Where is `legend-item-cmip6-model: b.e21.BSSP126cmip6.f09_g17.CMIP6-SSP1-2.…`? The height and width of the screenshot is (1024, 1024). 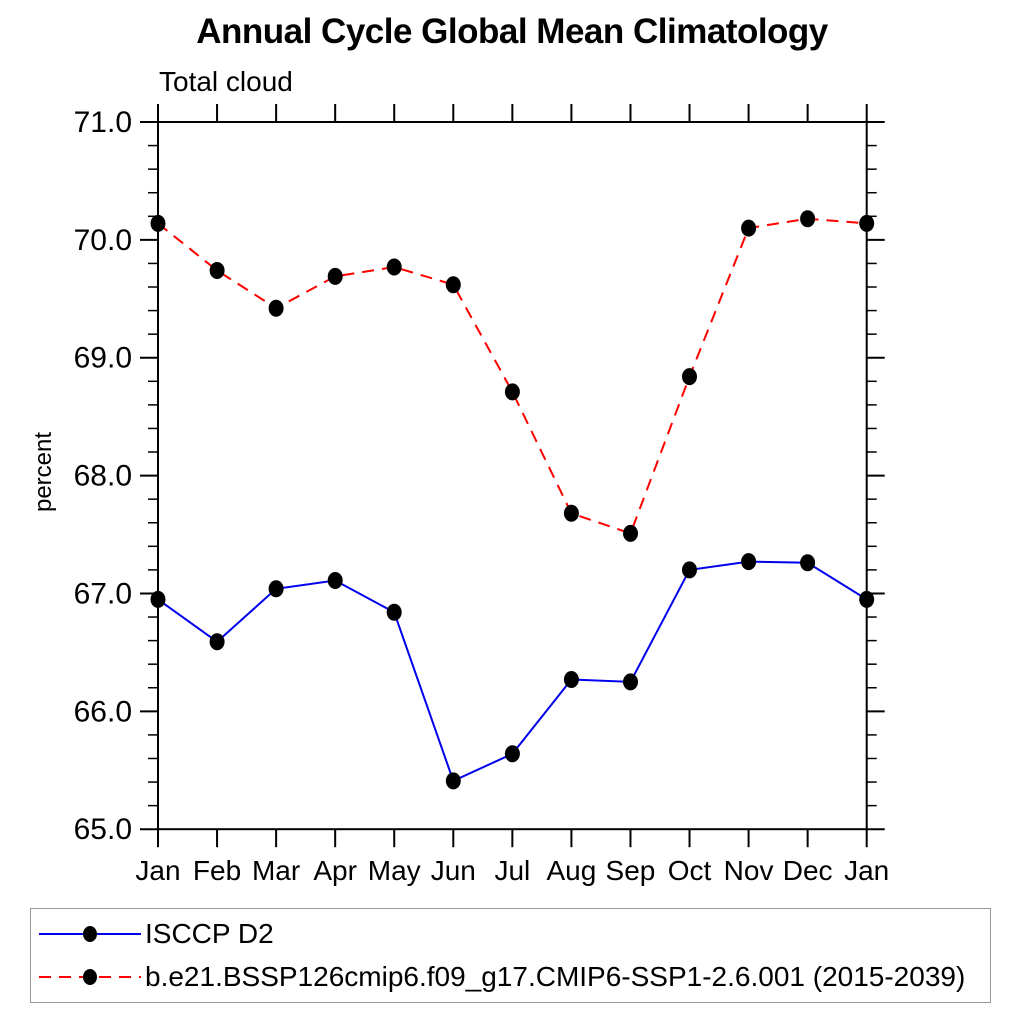
legend-item-cmip6-model: b.e21.BSSP126cmip6.f09_g17.CMIP6-SSP1-2.… is located at coordinates (513, 977).